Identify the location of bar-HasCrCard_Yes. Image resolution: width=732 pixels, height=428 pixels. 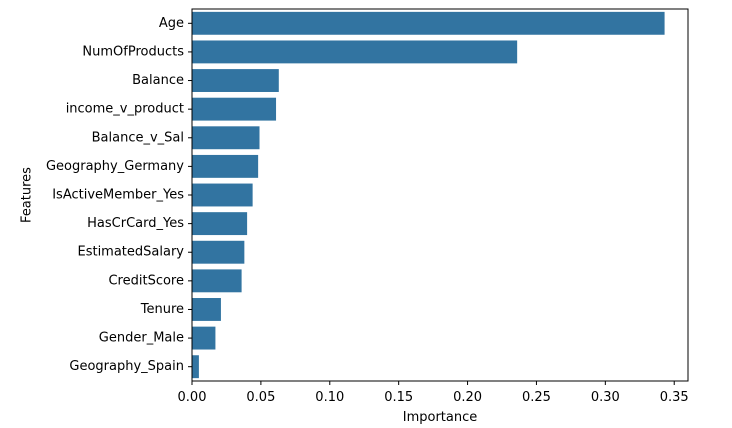
(220, 224).